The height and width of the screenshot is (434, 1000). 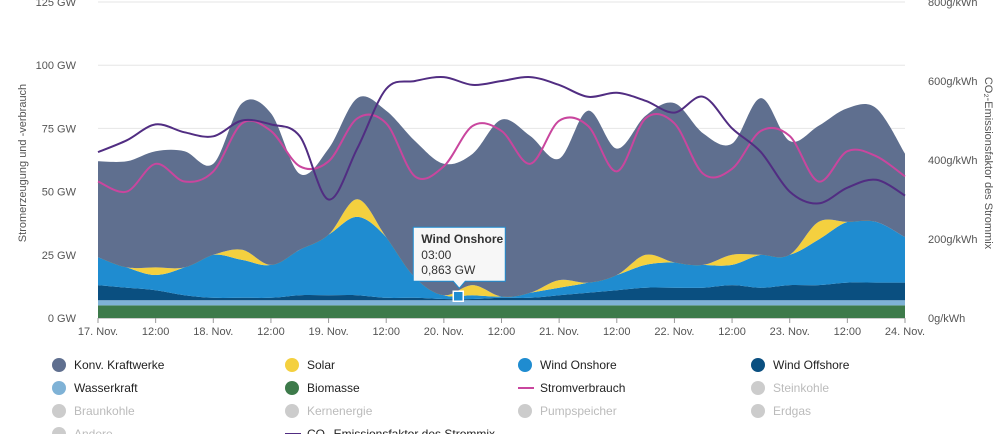 I want to click on legend-label: Braunkohle, so click(x=104, y=411).